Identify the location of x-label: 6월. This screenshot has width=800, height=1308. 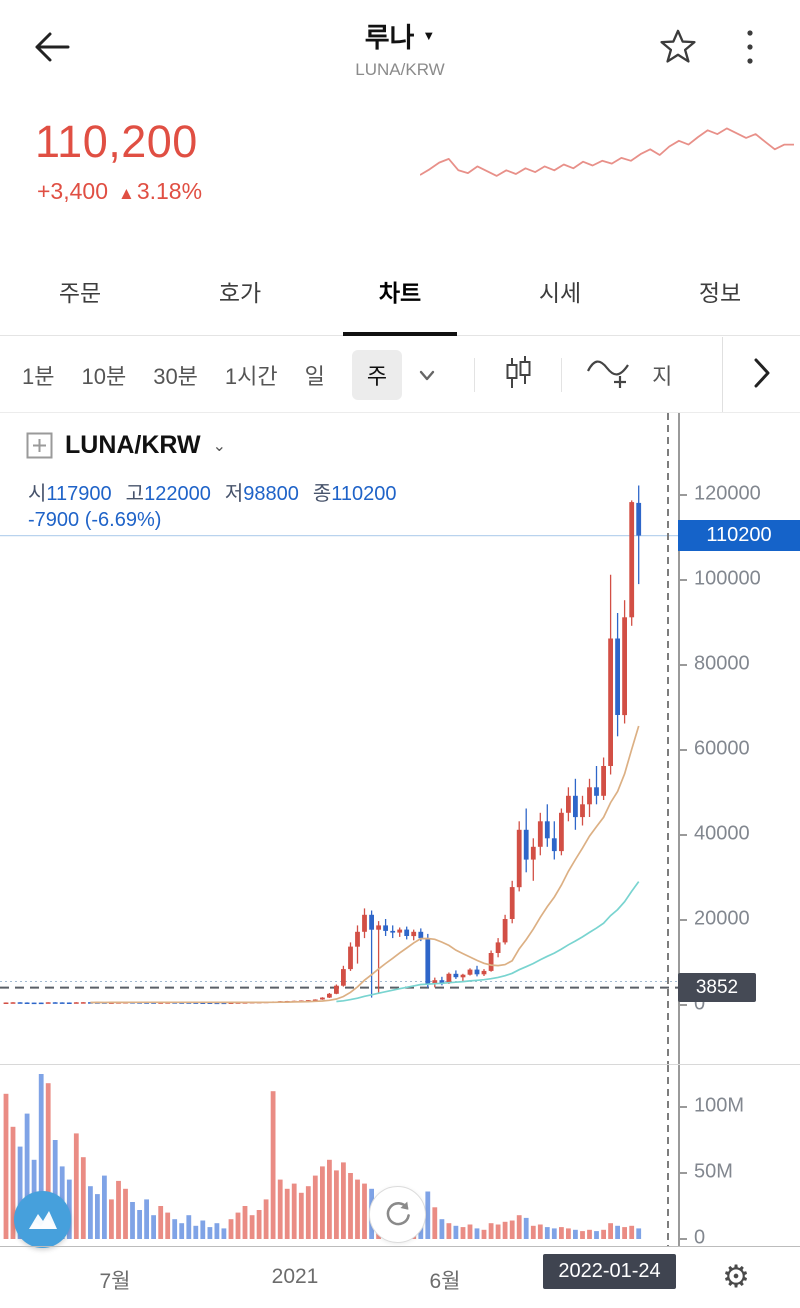
(445, 1281).